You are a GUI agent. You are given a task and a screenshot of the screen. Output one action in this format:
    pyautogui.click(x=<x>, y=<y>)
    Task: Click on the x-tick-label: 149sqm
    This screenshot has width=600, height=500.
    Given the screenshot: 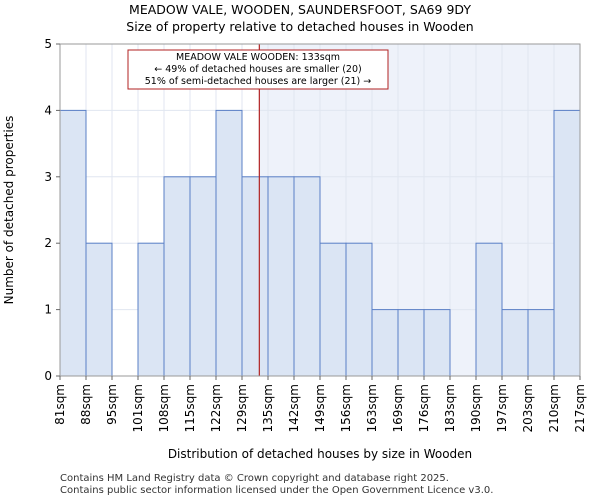 What is the action you would take?
    pyautogui.click(x=320, y=408)
    